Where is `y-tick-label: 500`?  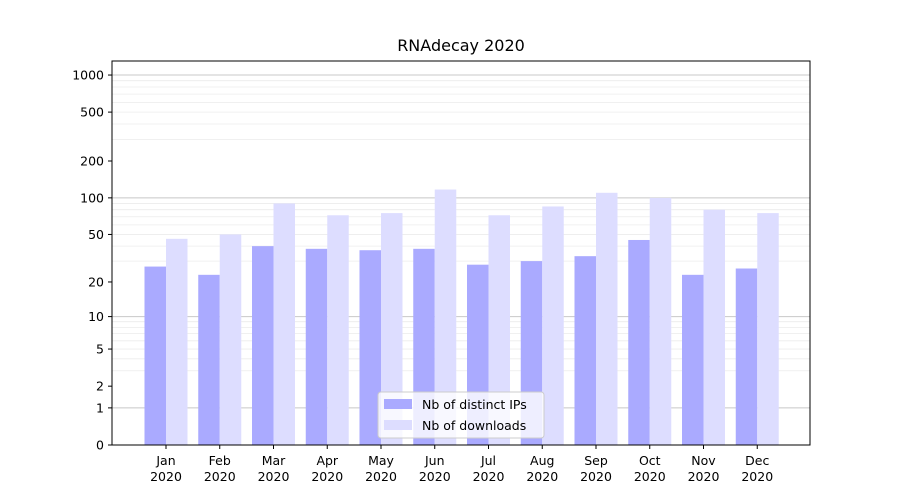
y-tick-label: 500 is located at coordinates (92, 112).